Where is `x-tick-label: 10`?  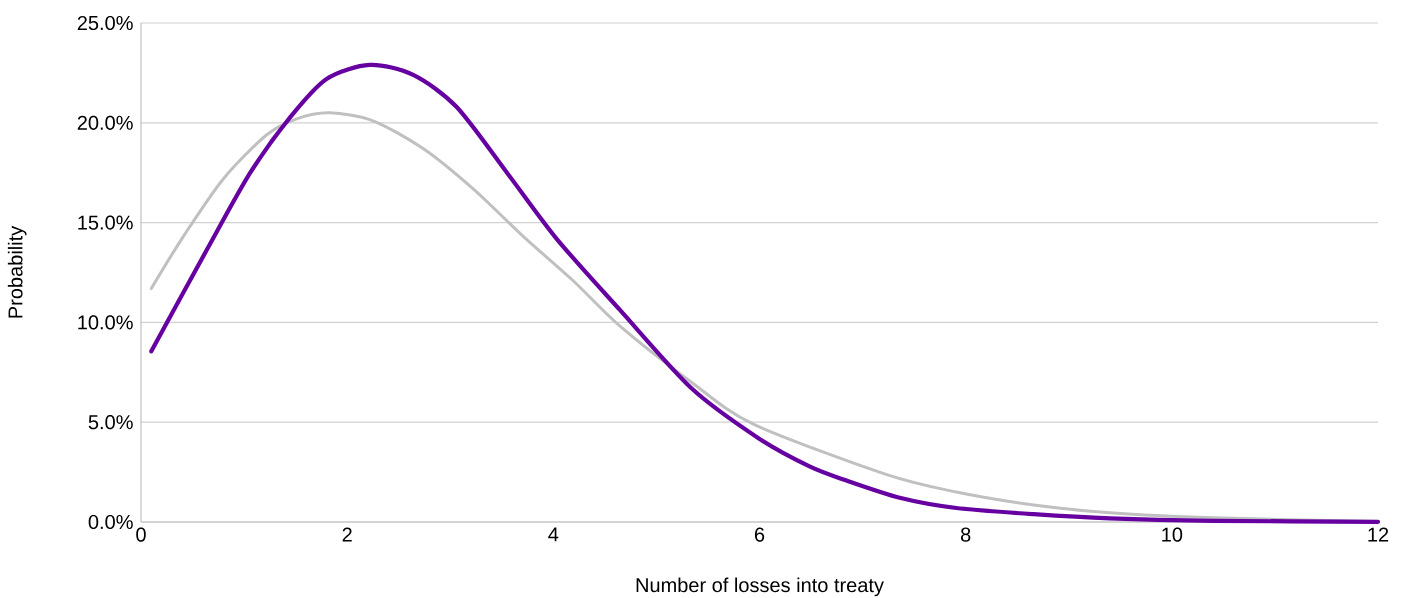 x-tick-label: 10 is located at coordinates (1172, 534).